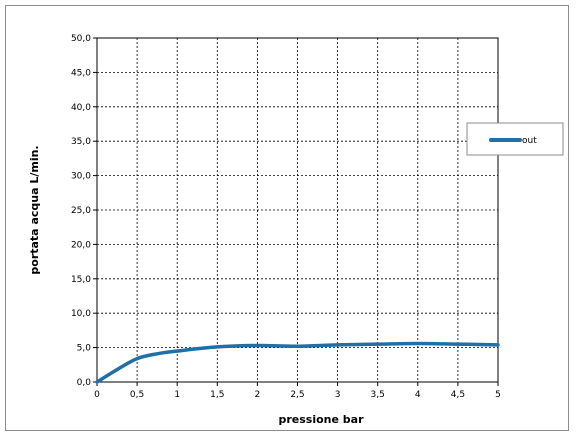 This screenshot has height=439, width=576. I want to click on series-group, so click(297, 362).